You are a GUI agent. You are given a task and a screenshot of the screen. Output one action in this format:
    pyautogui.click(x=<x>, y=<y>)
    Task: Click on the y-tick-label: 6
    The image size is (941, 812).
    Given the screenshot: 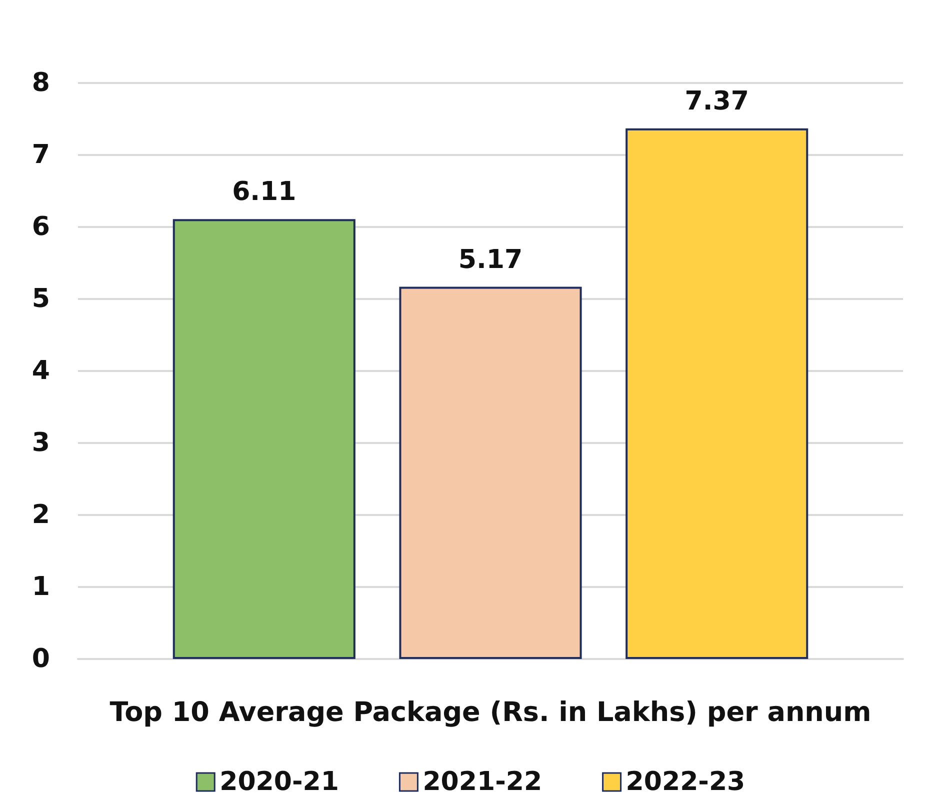 What is the action you would take?
    pyautogui.click(x=41, y=227)
    